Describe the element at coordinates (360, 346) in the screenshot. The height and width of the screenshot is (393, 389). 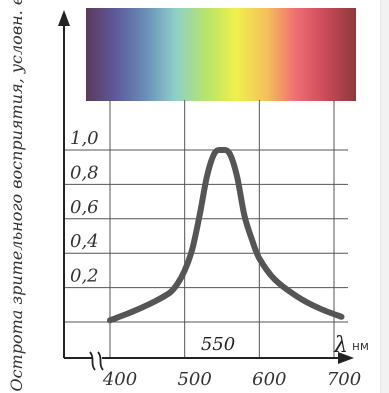
I see `x-unit-label: нм` at that location.